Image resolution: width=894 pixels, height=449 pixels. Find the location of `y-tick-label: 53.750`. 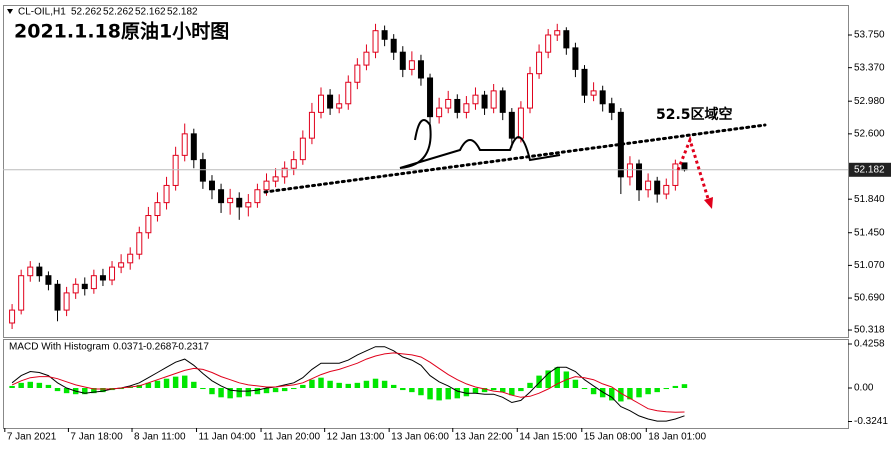

y-tick-label: 53.750 is located at coordinates (869, 35).